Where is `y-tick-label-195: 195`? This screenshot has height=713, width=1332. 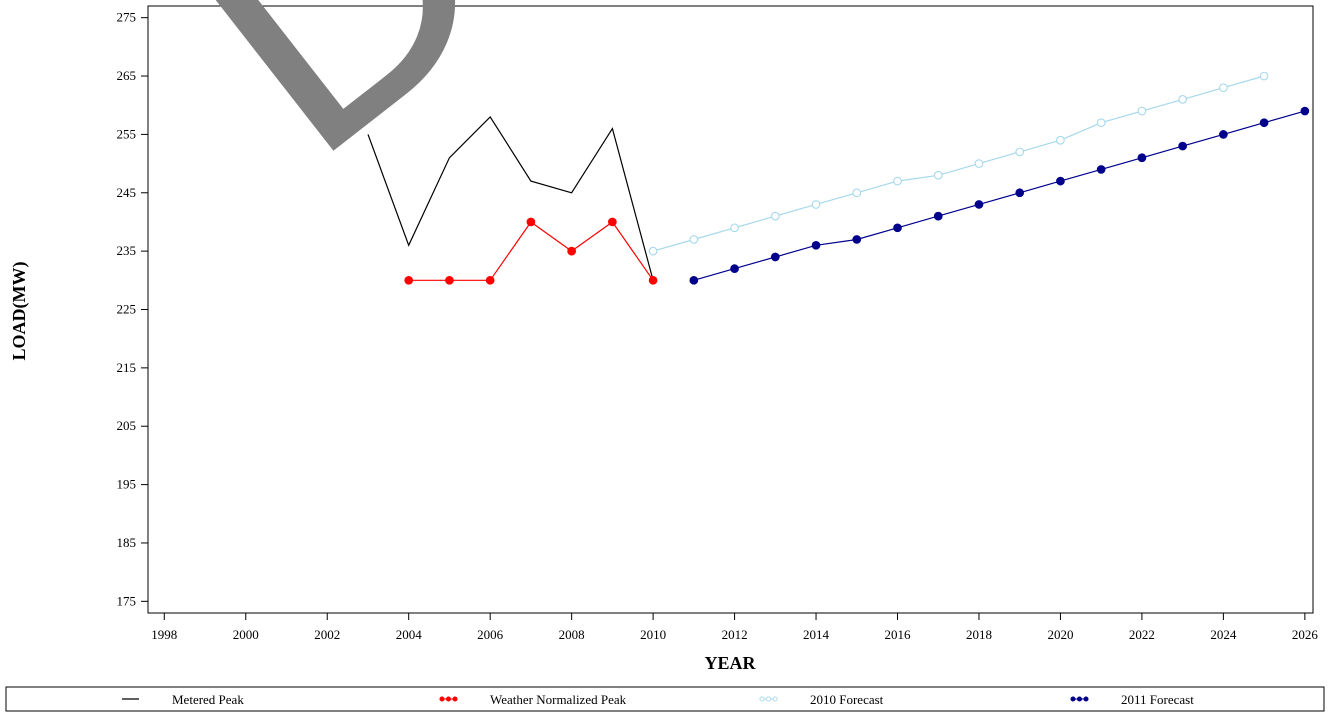 y-tick-label-195: 195 is located at coordinates (127, 484).